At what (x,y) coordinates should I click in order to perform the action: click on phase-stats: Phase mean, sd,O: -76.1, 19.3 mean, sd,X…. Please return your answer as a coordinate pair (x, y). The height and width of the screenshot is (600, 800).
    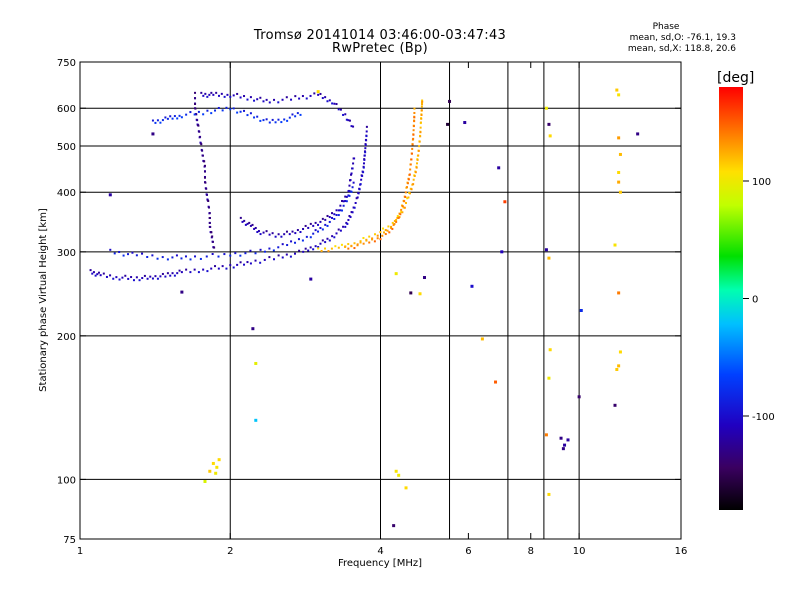
    Looking at the image, I should click on (666, 38).